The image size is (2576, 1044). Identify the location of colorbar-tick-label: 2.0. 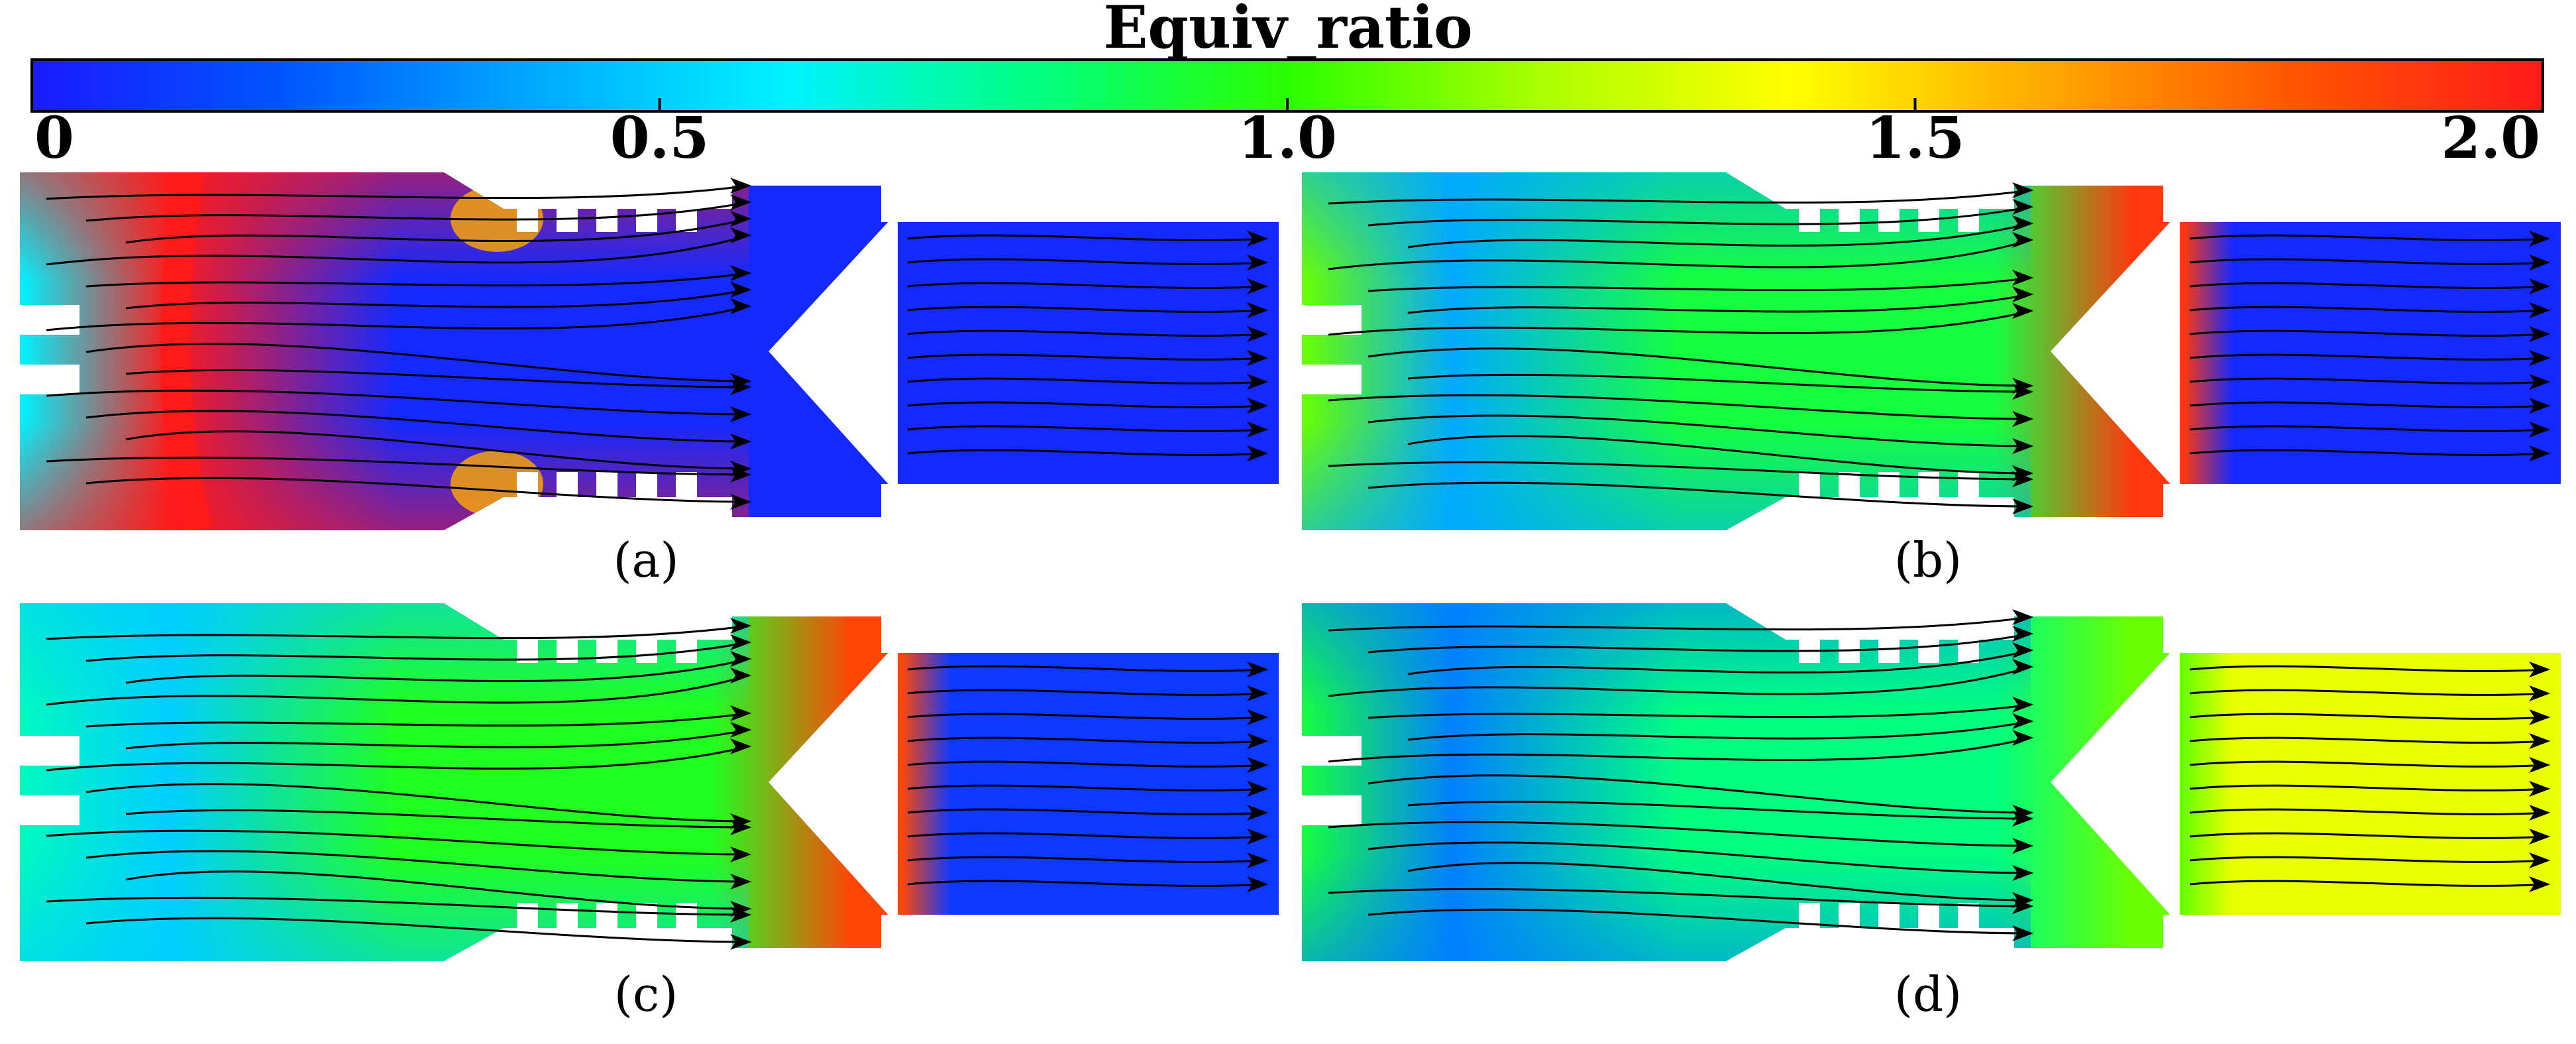
(2490, 138).